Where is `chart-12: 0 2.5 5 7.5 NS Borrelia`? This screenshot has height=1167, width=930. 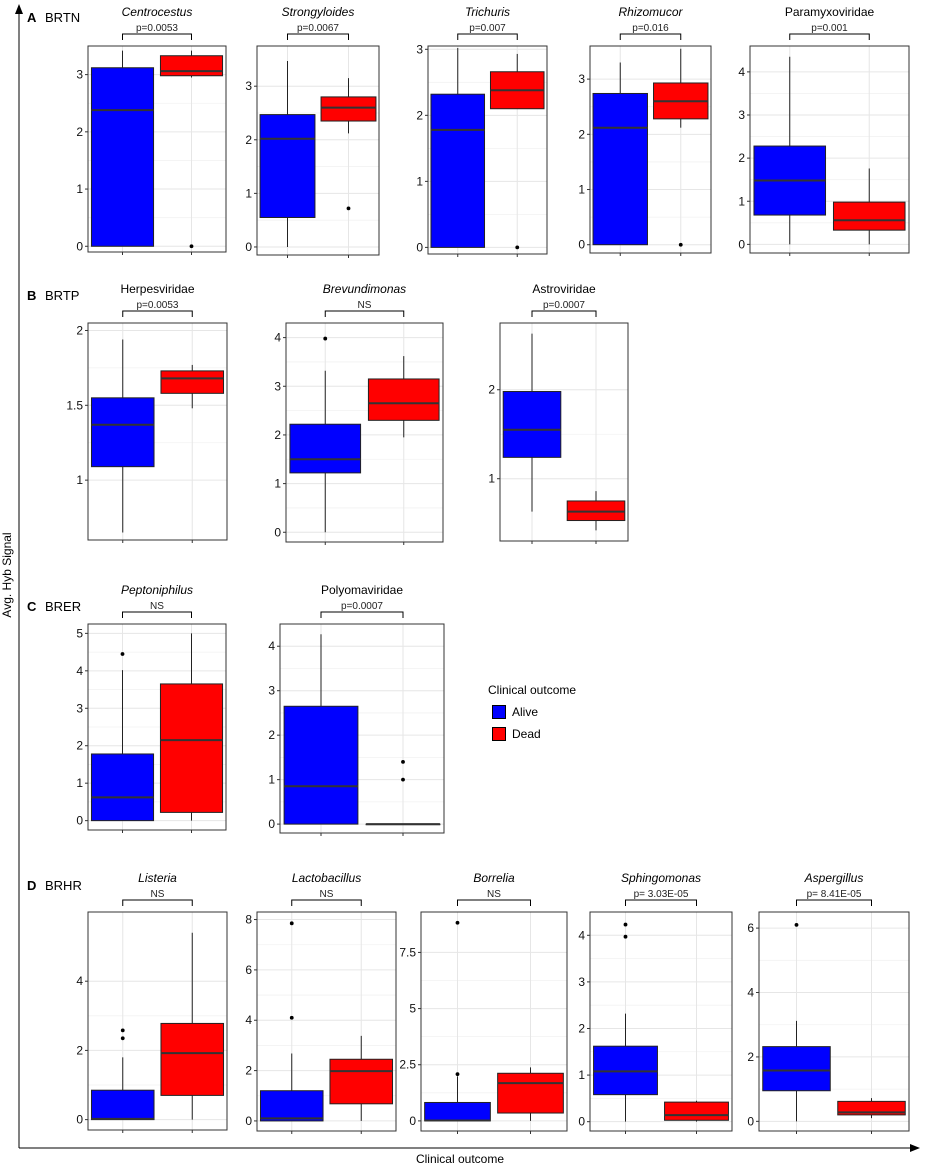 chart-12: 0 2.5 5 7.5 NS Borrelia is located at coordinates (483, 1002).